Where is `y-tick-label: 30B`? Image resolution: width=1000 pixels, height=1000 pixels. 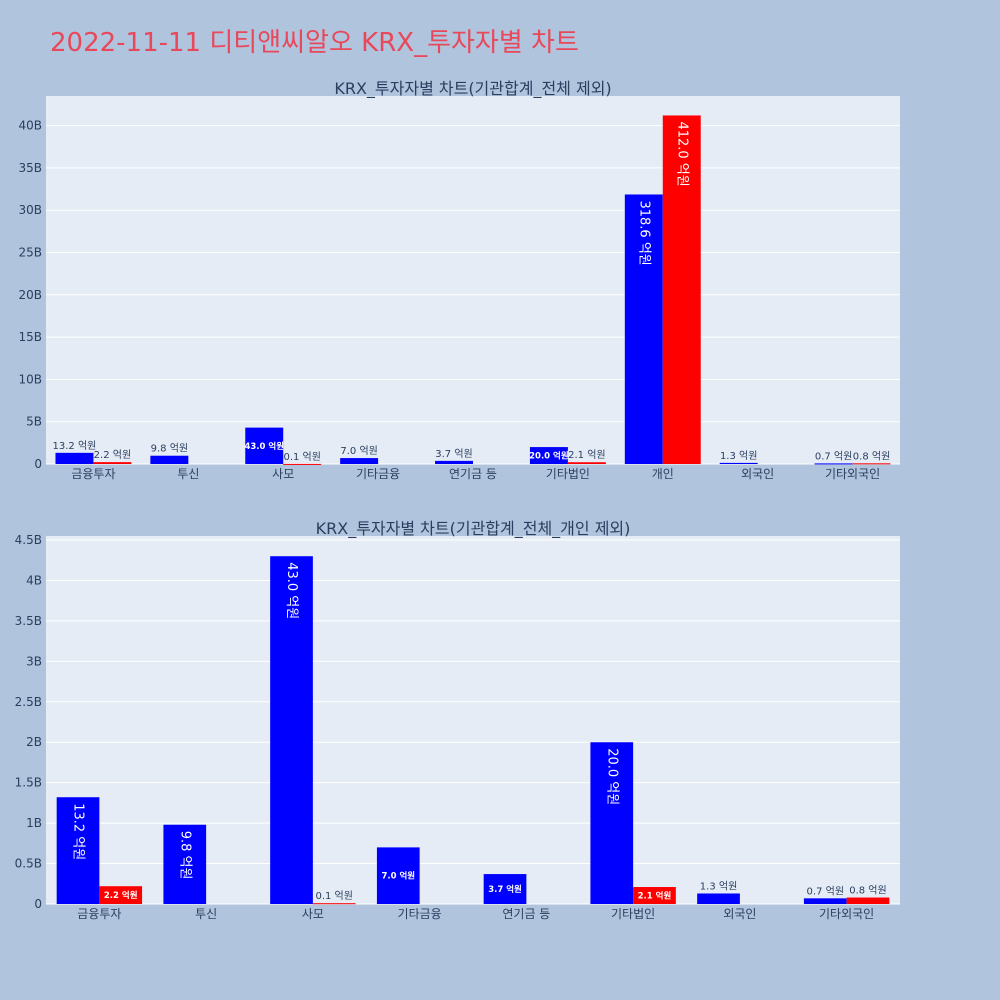 y-tick-label: 30B is located at coordinates (30, 210).